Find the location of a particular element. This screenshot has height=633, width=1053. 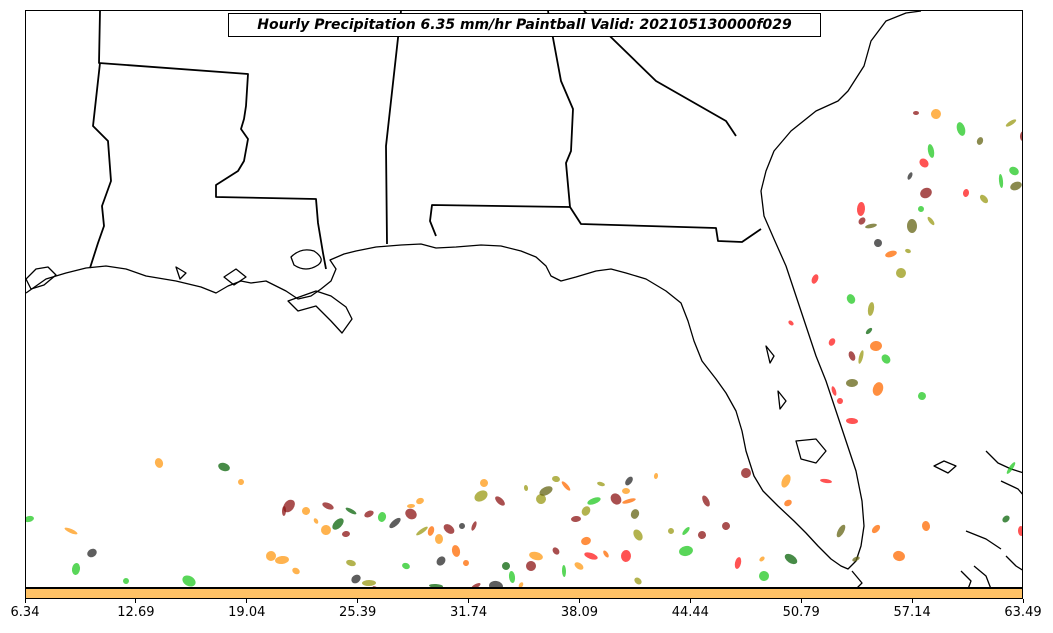

colorbar-tick-label: 50.79 is located at coordinates (801, 612).